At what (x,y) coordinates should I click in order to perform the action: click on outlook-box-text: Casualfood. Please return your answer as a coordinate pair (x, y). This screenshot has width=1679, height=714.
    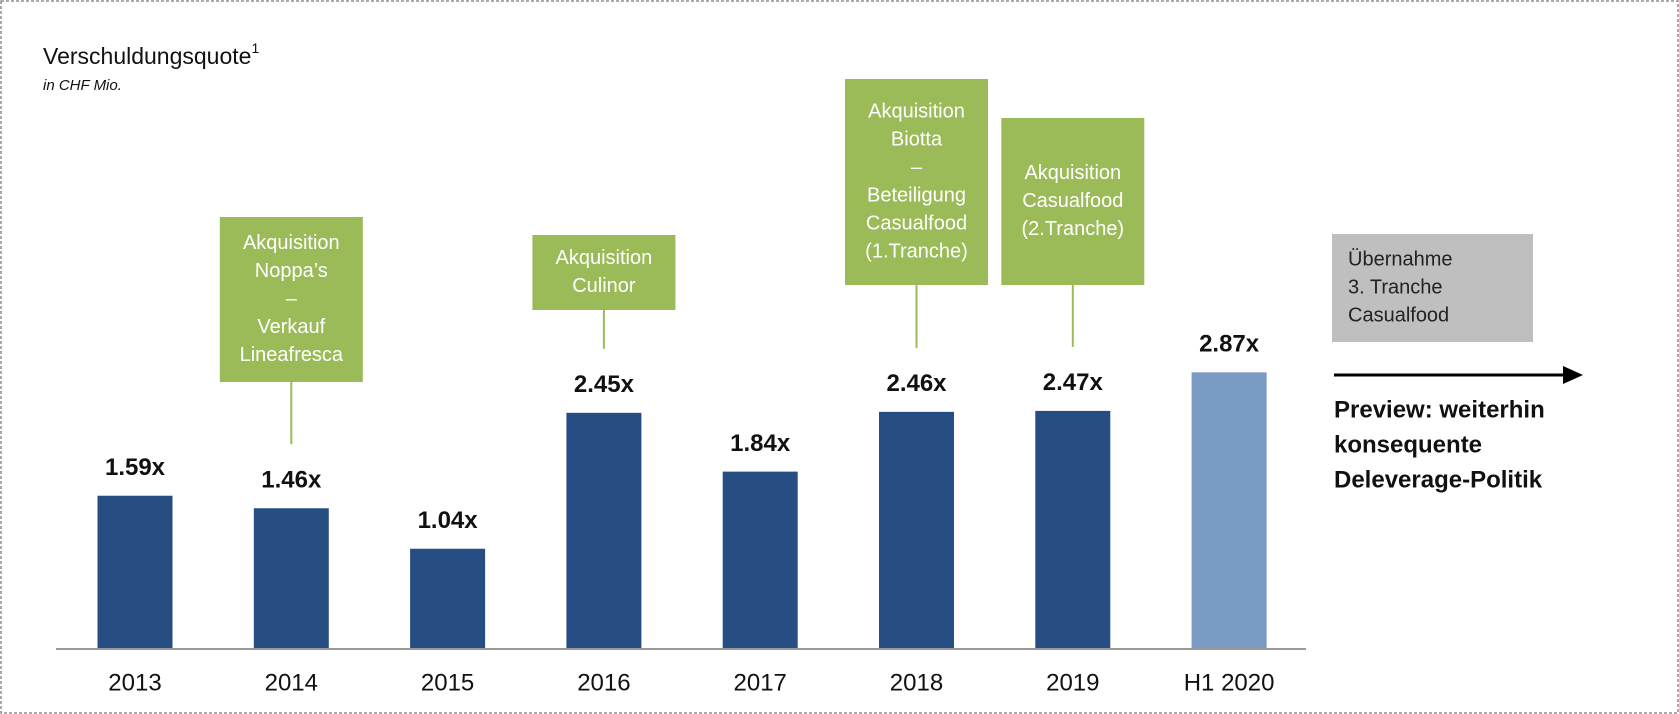
    Looking at the image, I should click on (1398, 315).